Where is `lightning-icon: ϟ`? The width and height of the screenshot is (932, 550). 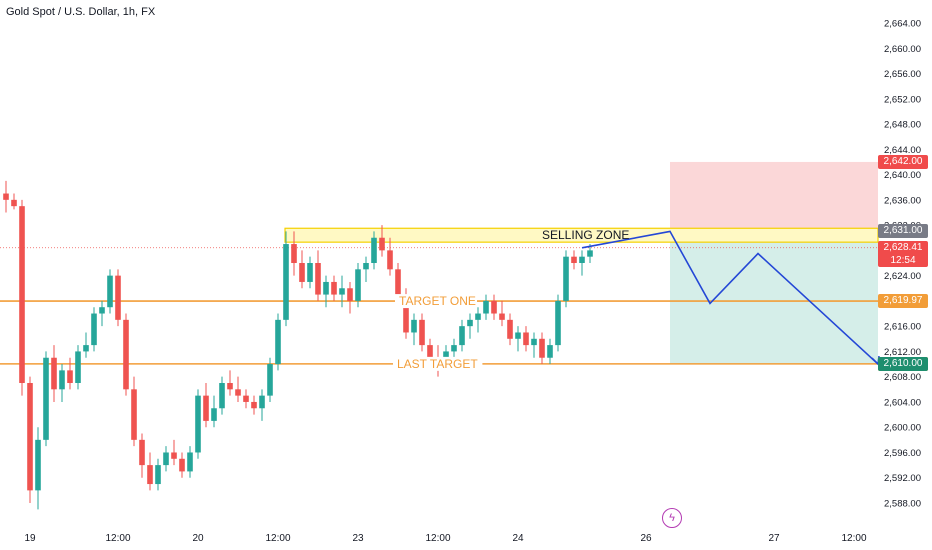
lightning-icon: ϟ is located at coordinates (672, 518).